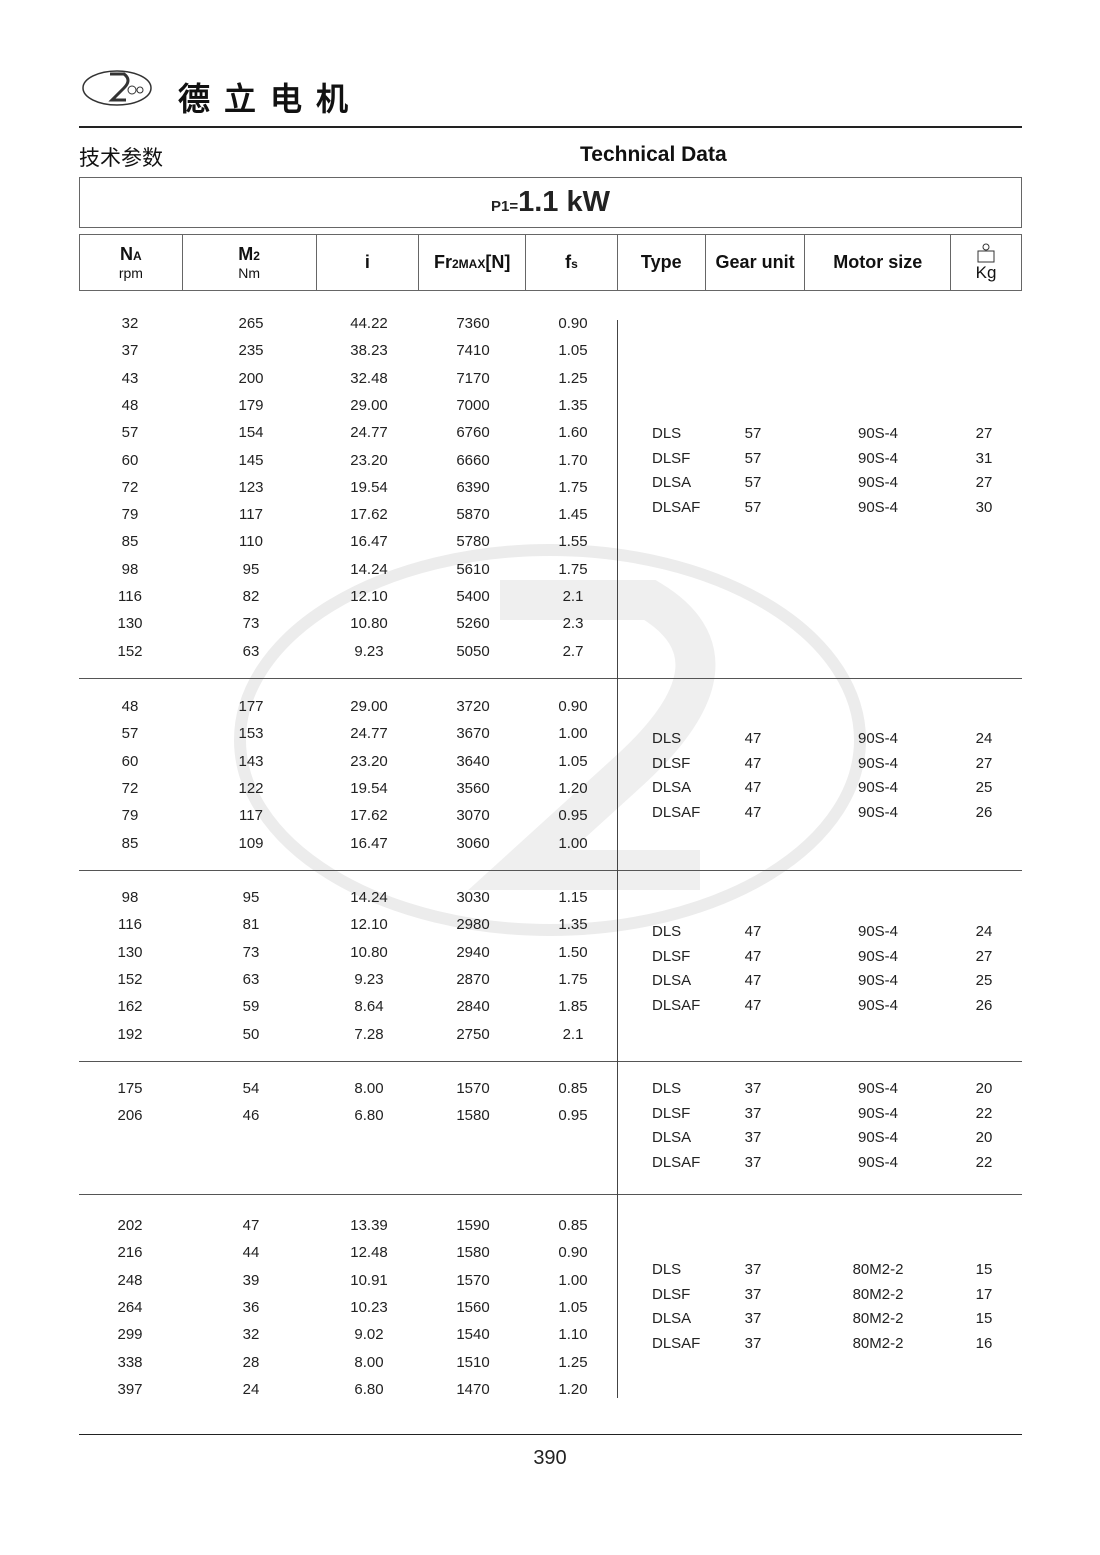 The height and width of the screenshot is (1555, 1100). What do you see at coordinates (473, 1225) in the screenshot?
I see `cell-fr2max: 1590` at bounding box center [473, 1225].